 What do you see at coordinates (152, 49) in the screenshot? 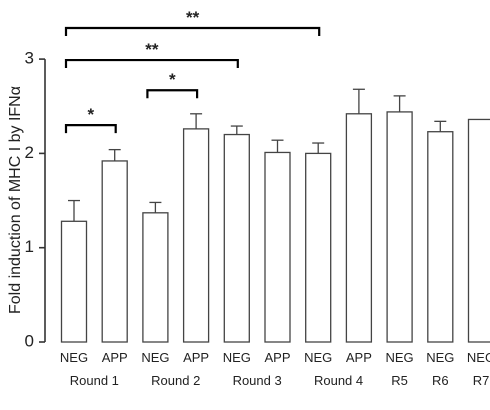
I see `significance-label-2: **` at bounding box center [152, 49].